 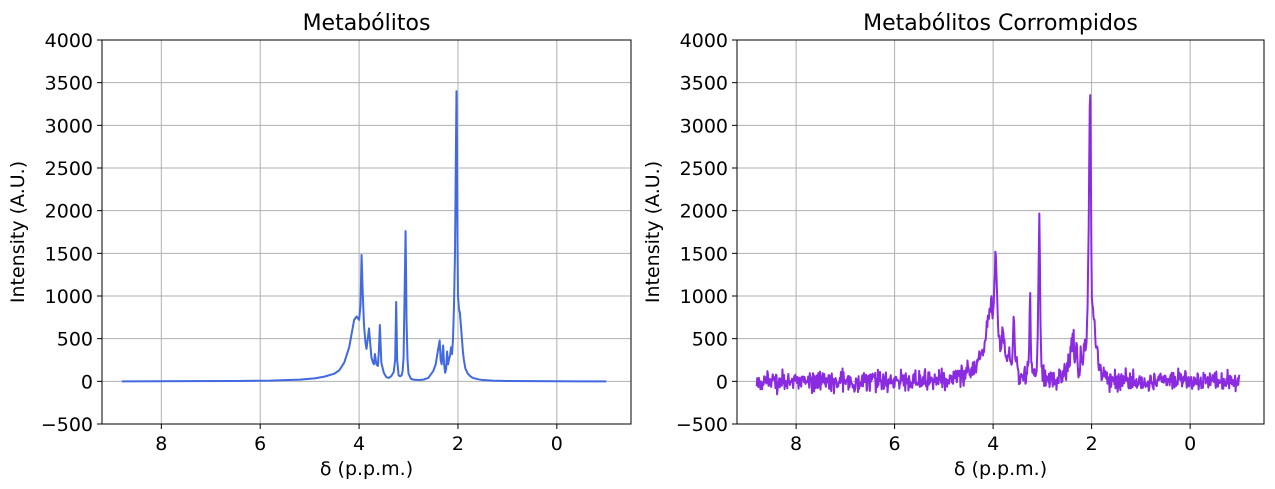 What do you see at coordinates (1000, 23) in the screenshot?
I see `chart-title: Metabólitos Corrompidos` at bounding box center [1000, 23].